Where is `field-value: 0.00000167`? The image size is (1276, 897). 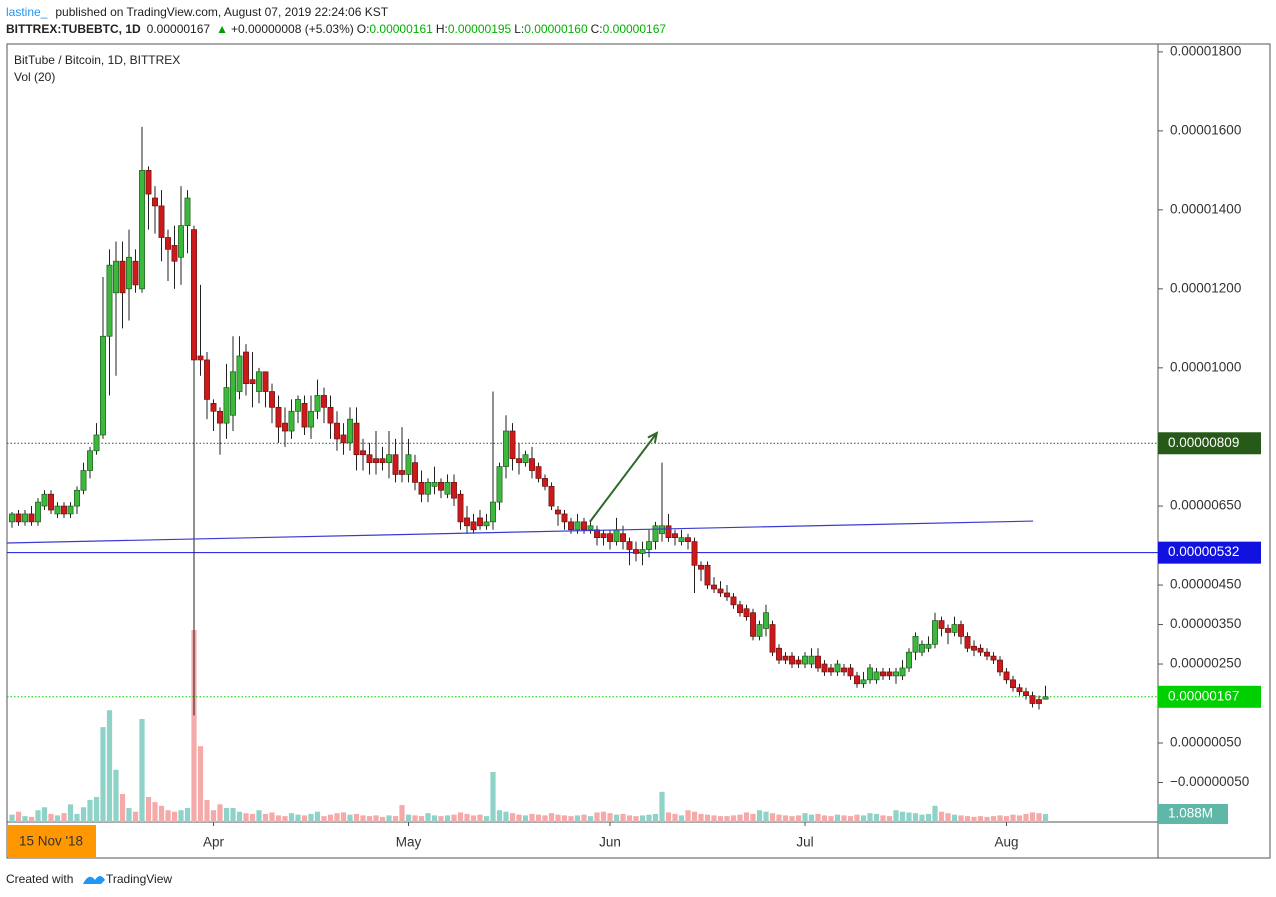
field-value: 0.00000167 is located at coordinates (635, 29).